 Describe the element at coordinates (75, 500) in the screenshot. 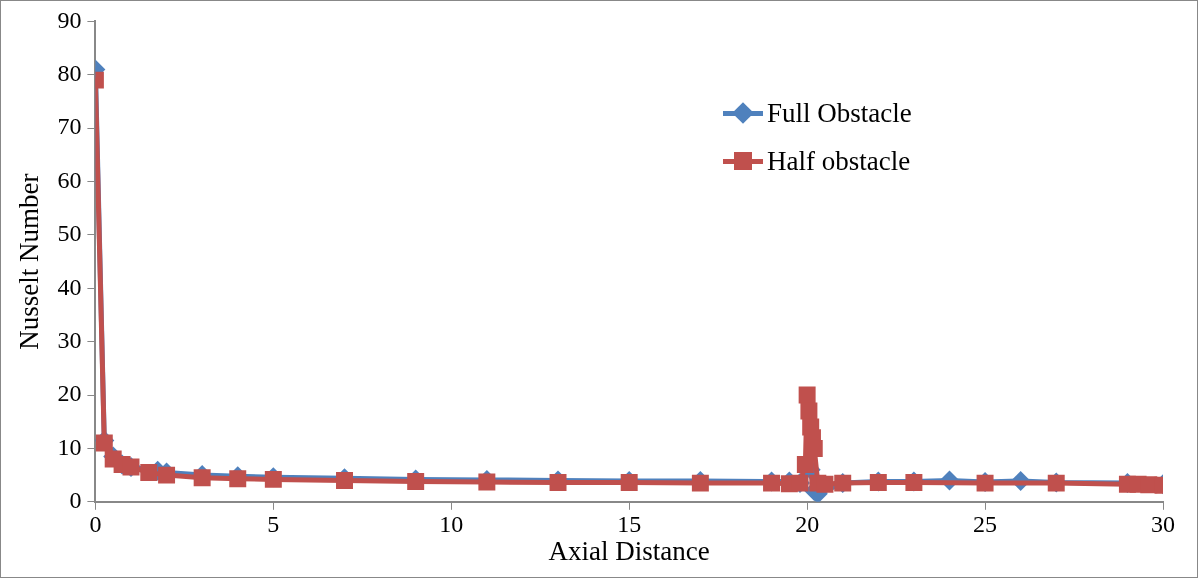

I see `y-tick-label: 0` at that location.